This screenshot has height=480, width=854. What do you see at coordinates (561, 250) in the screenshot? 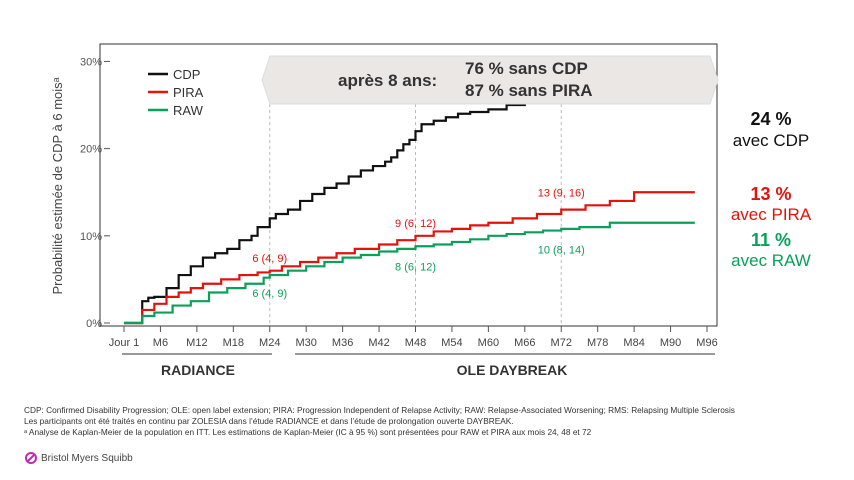
I see `km-estimate-label: 10 (8, 14)` at bounding box center [561, 250].